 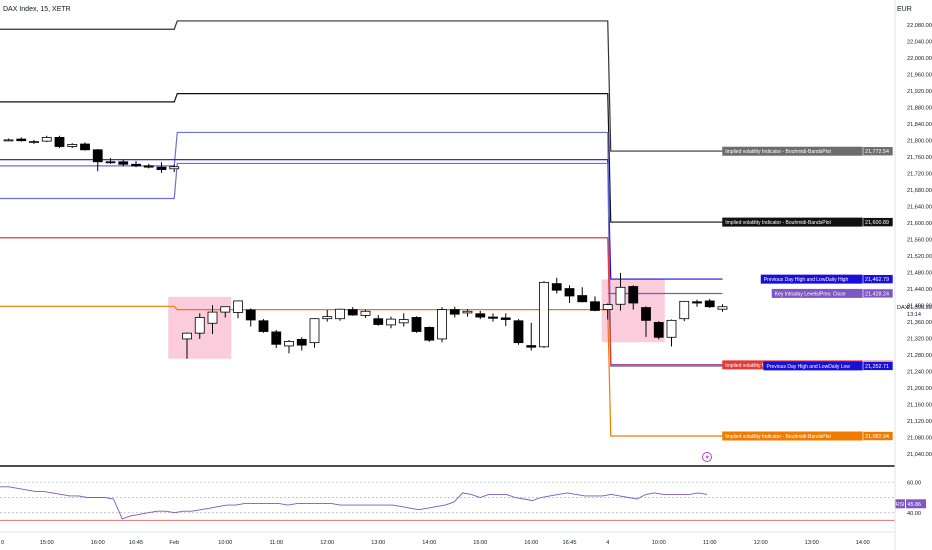 What do you see at coordinates (919, 92) in the screenshot?
I see `price-tick-label: 21,920.00` at bounding box center [919, 92].